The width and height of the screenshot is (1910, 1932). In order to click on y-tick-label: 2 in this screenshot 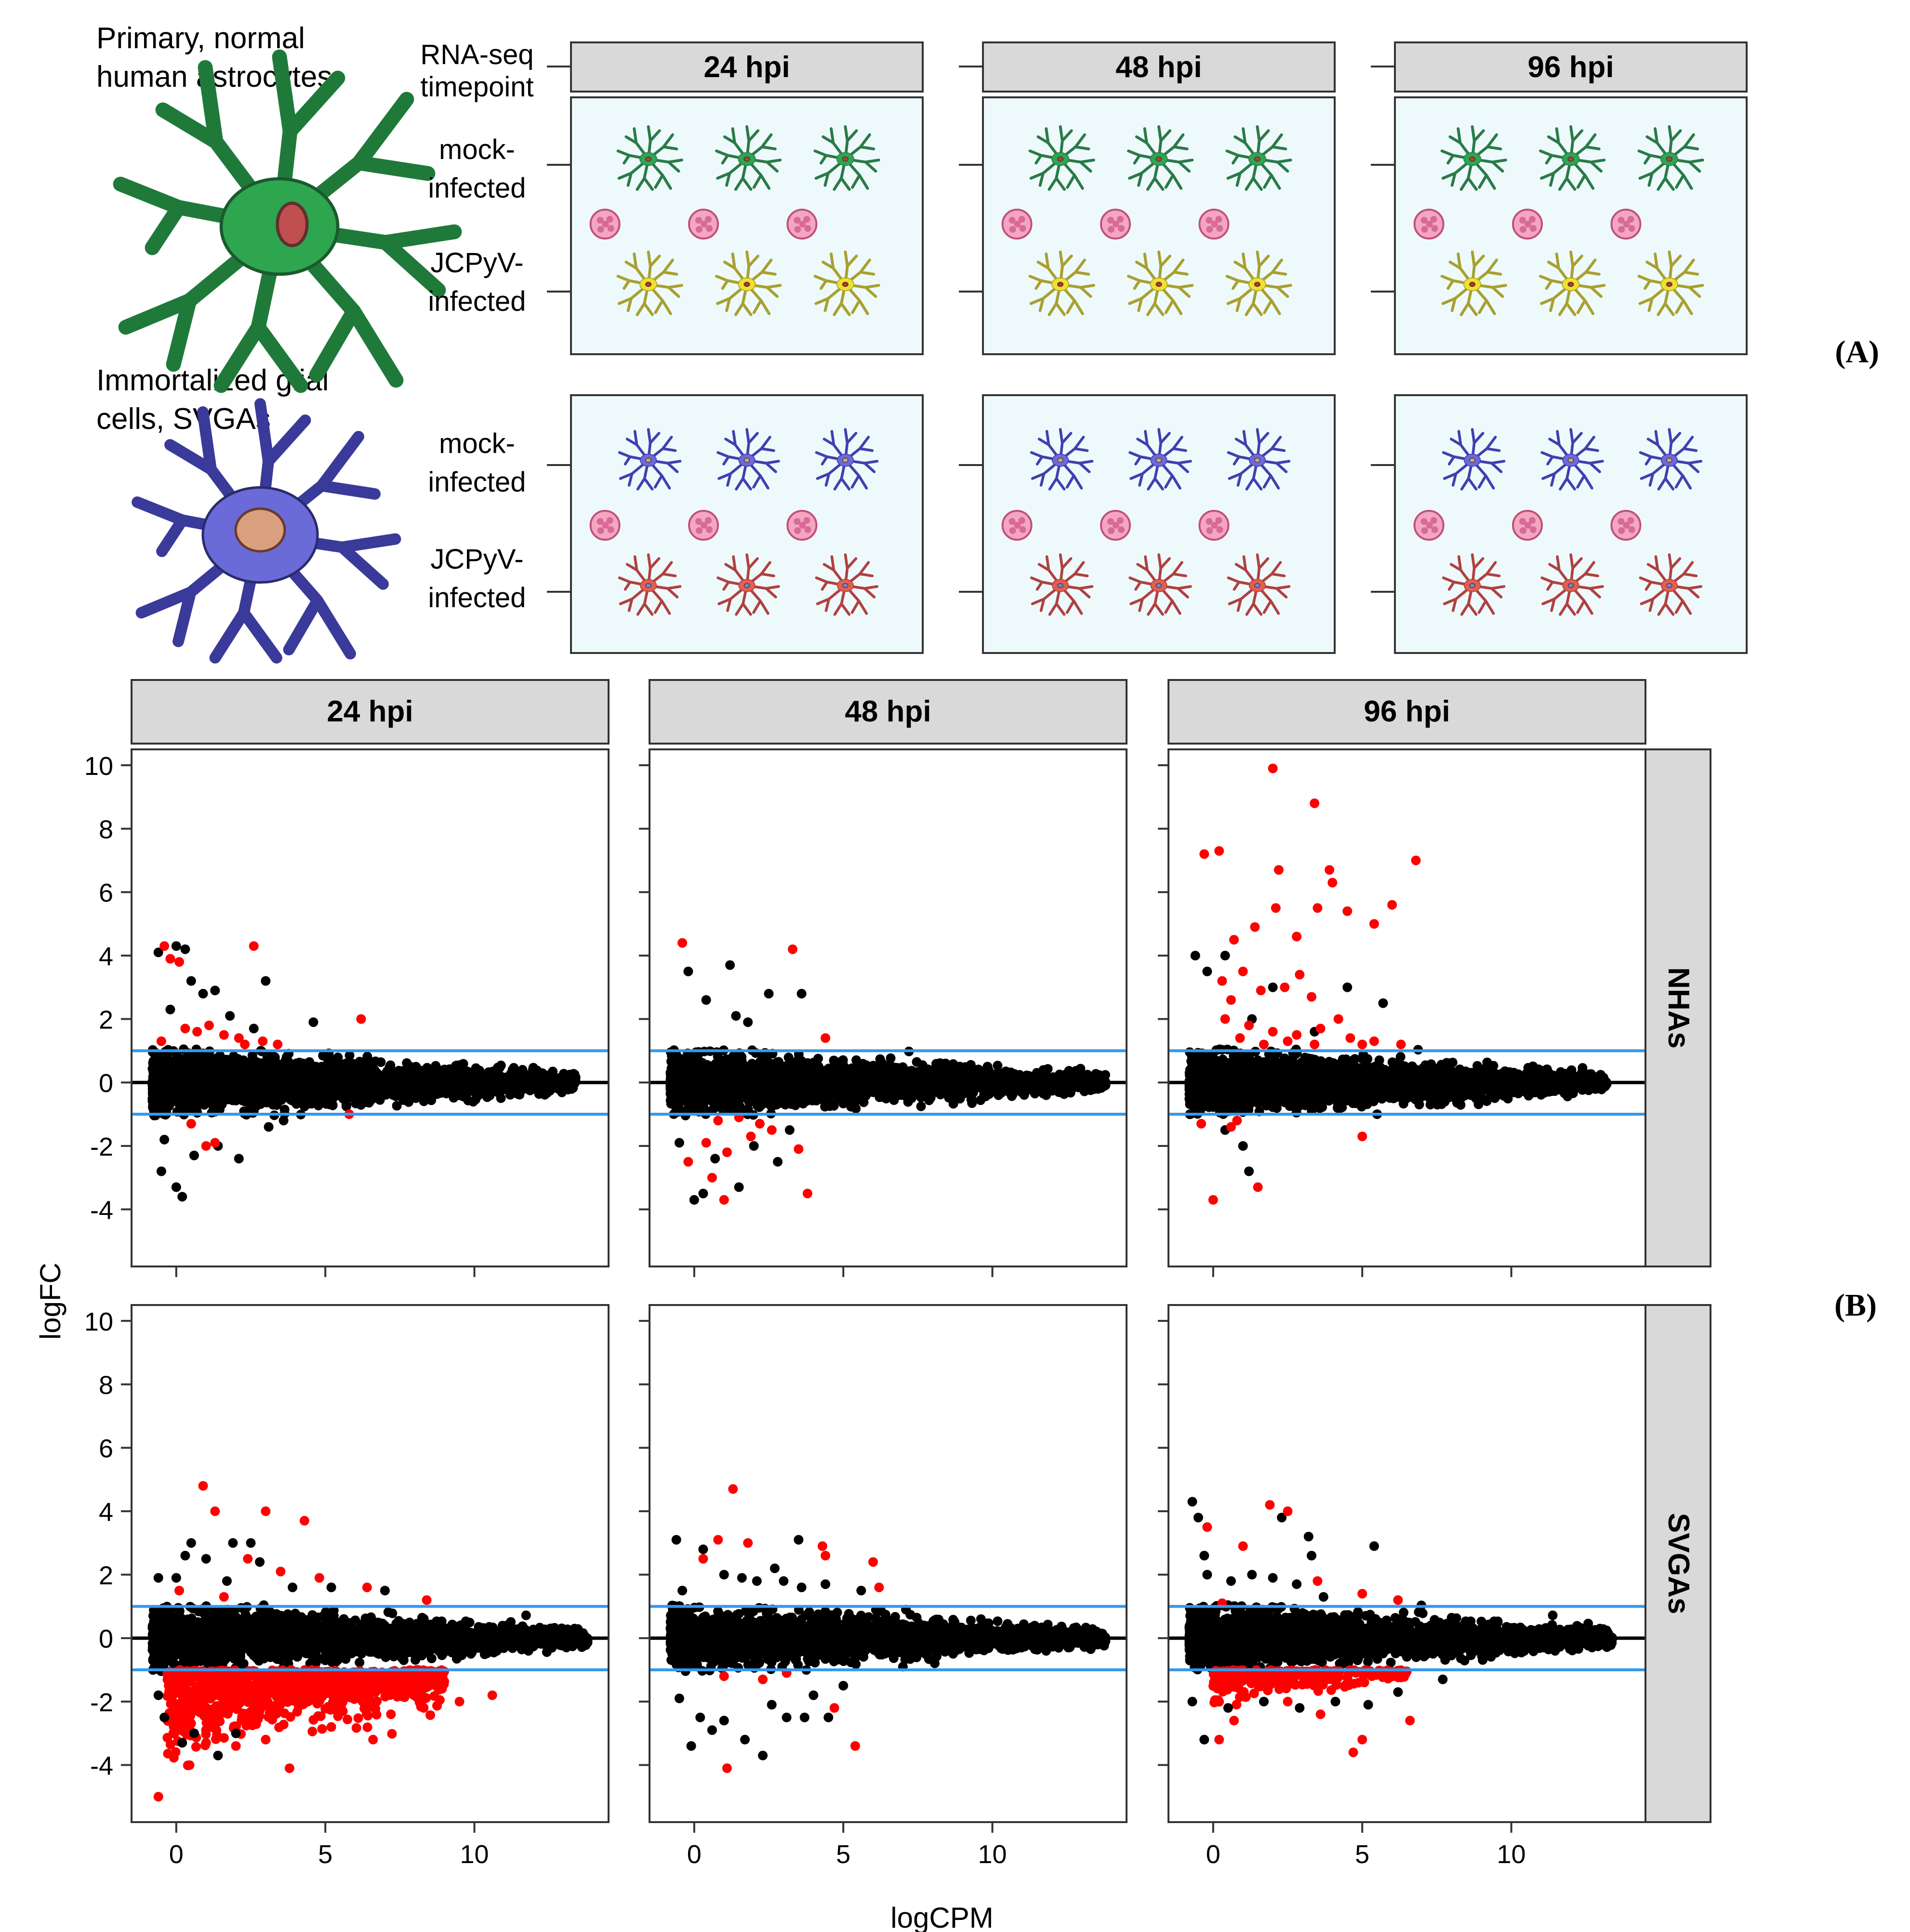, I will do `click(106, 1020)`.